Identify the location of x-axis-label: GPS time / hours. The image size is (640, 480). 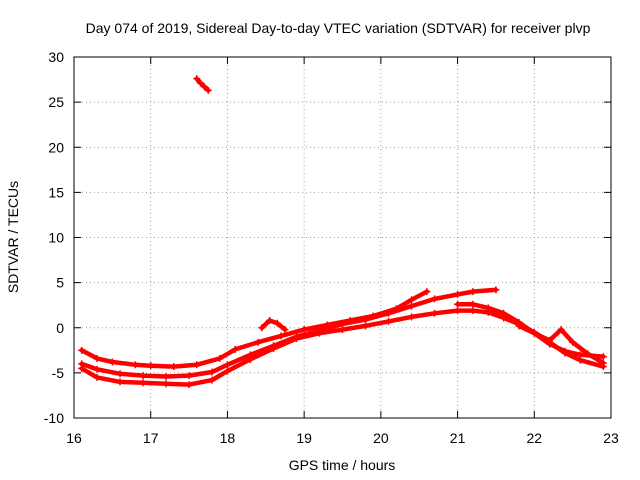
(342, 465).